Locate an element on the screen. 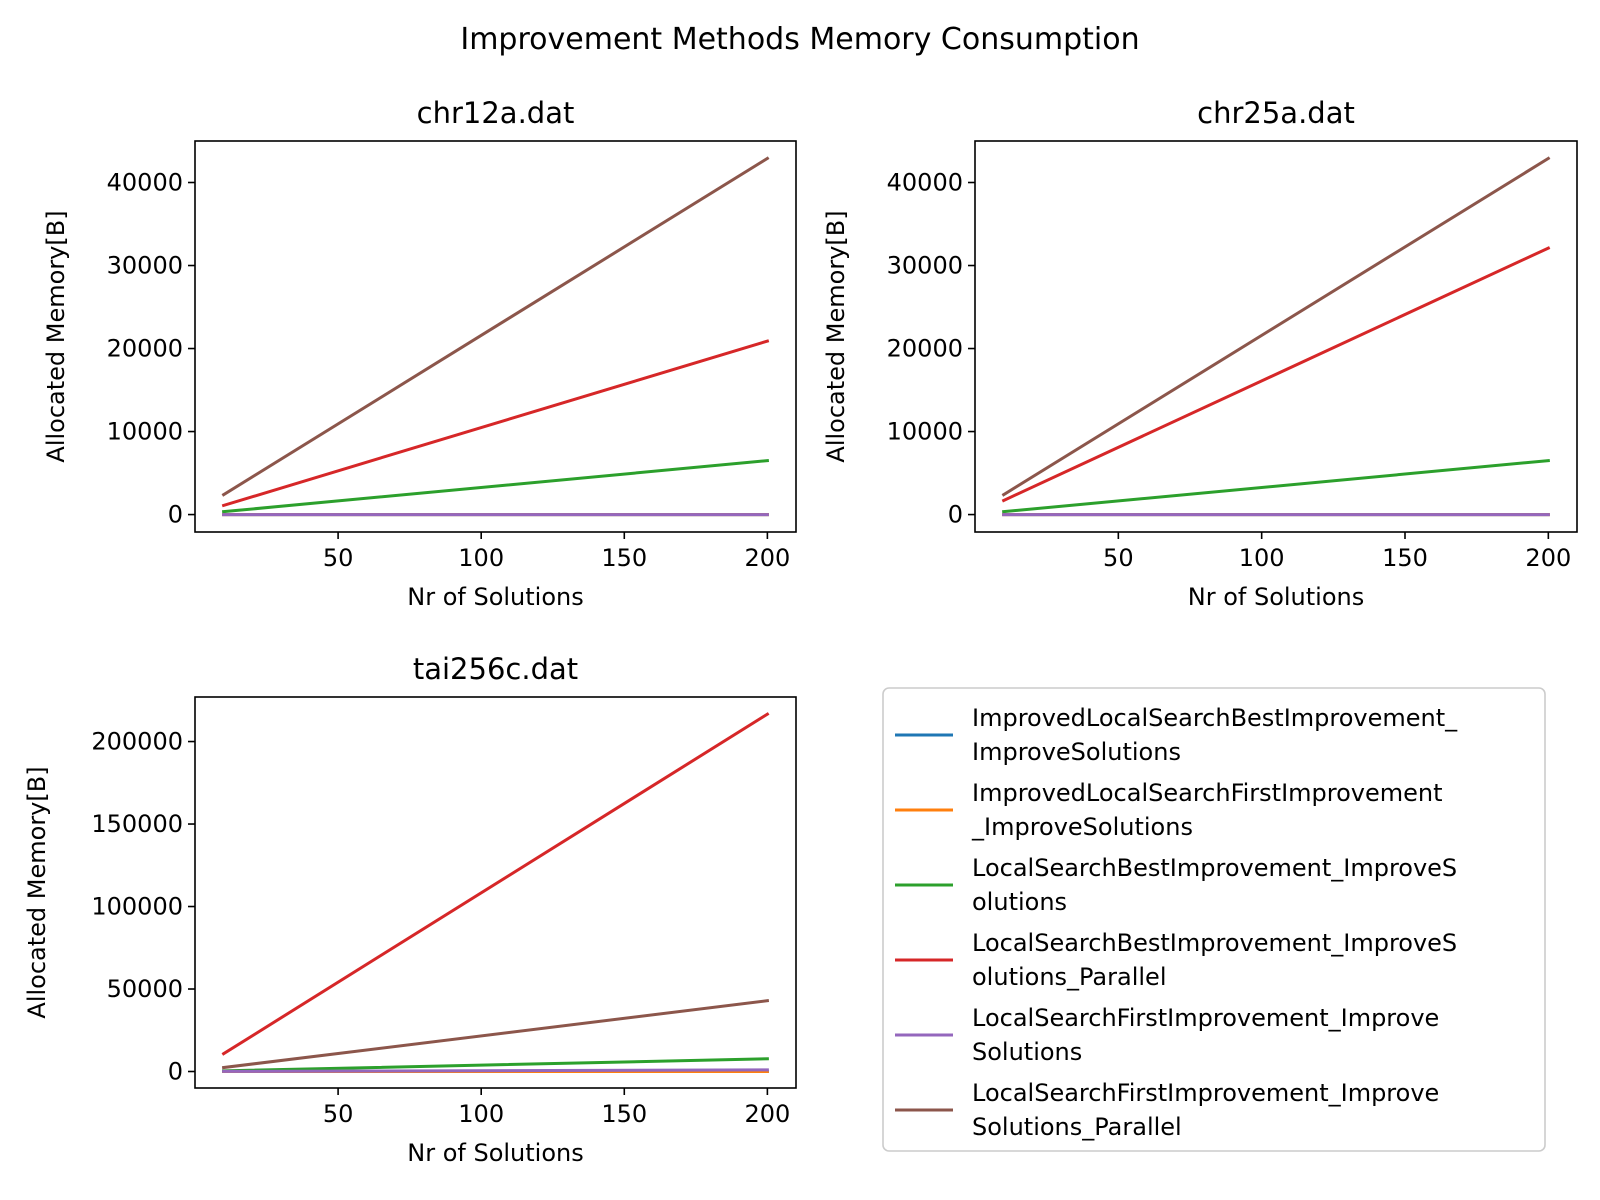  subplot-title: chr25a.dat is located at coordinates (1276, 113).